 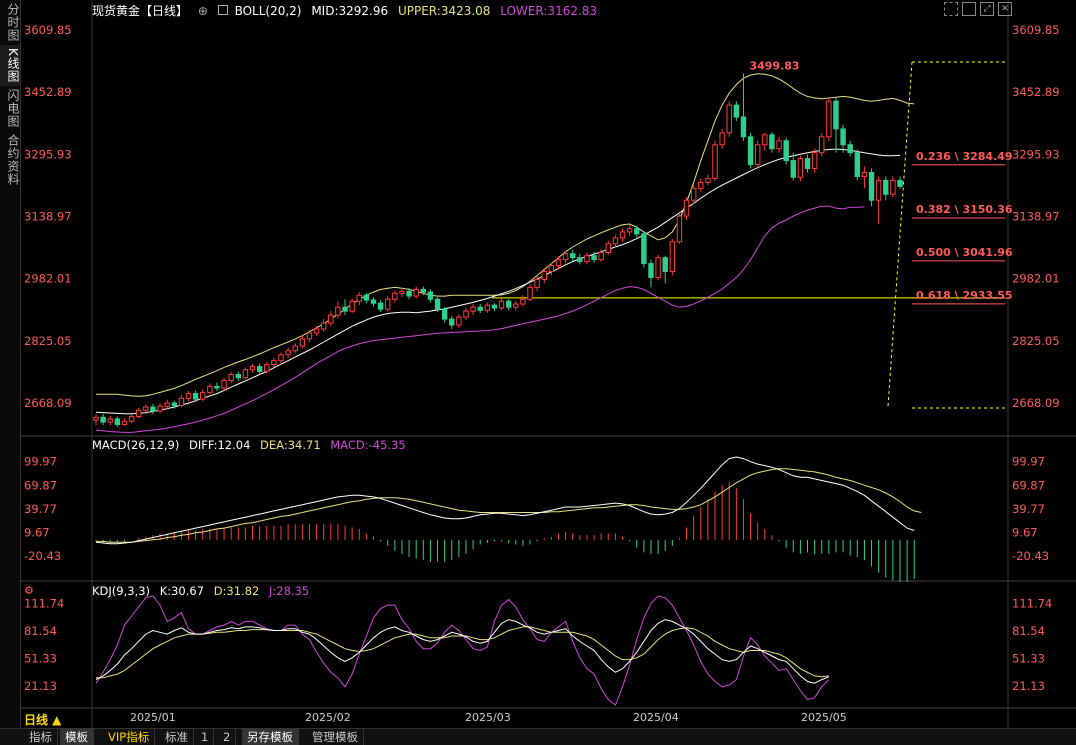 I want to click on tab-kline: K线图, so click(x=10, y=65).